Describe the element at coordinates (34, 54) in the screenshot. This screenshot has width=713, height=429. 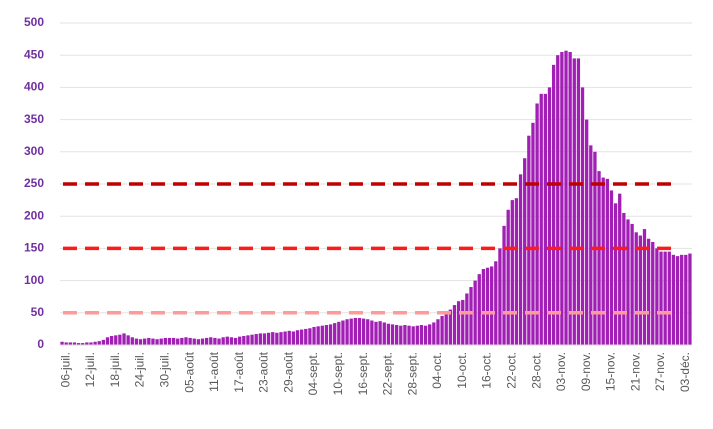
I see `y-tick-label: 450` at that location.